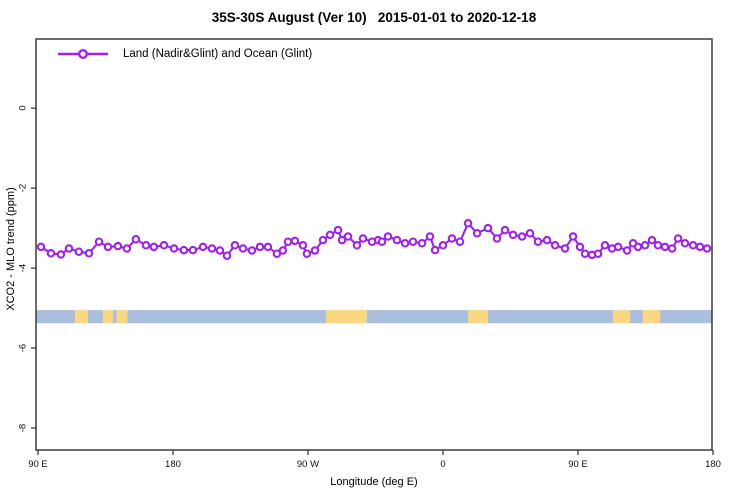  What do you see at coordinates (308, 464) in the screenshot?
I see `x-tick-label: 90 W` at bounding box center [308, 464].